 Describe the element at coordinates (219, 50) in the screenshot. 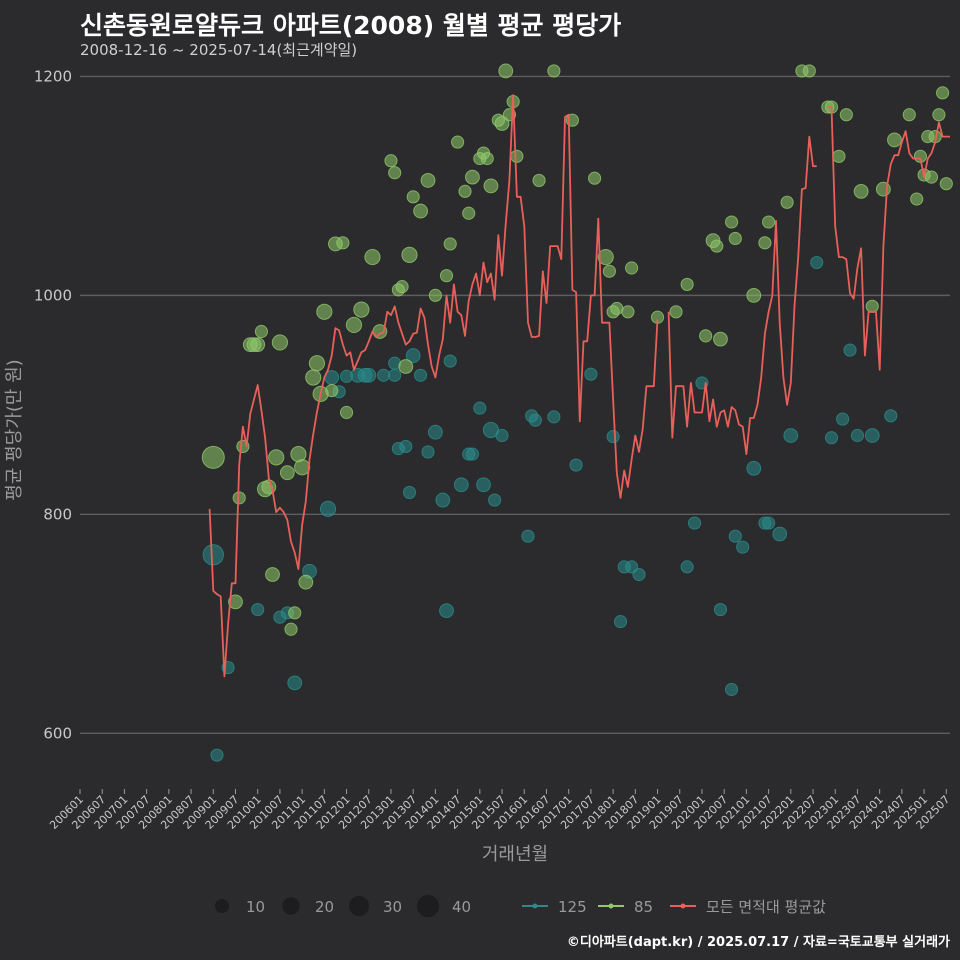

I see `chart-subtitle: 2008-12-16 ~ 2025-07-14(최근계약일)` at that location.